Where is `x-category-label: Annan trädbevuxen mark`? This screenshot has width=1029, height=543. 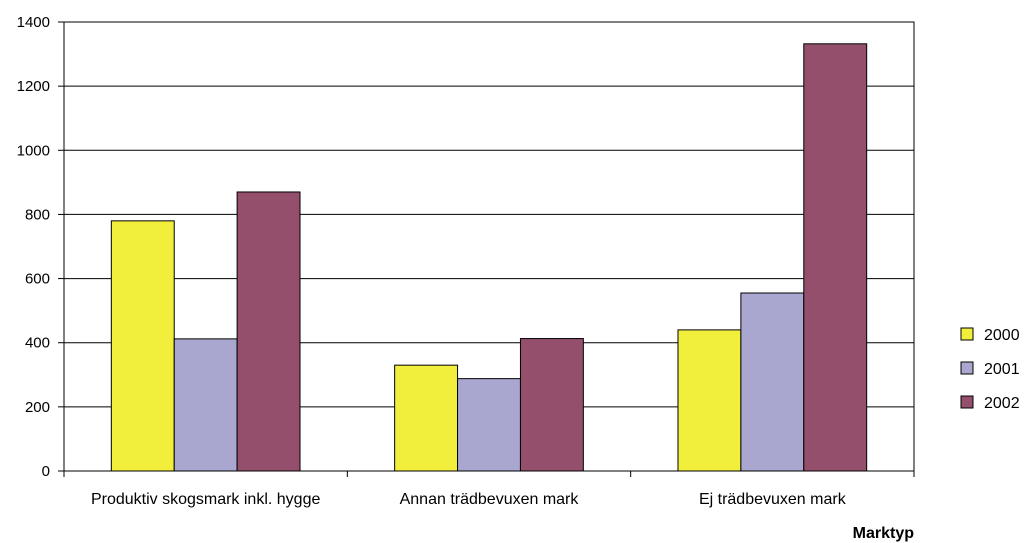 x-category-label: Annan trädbevuxen mark is located at coordinates (490, 499).